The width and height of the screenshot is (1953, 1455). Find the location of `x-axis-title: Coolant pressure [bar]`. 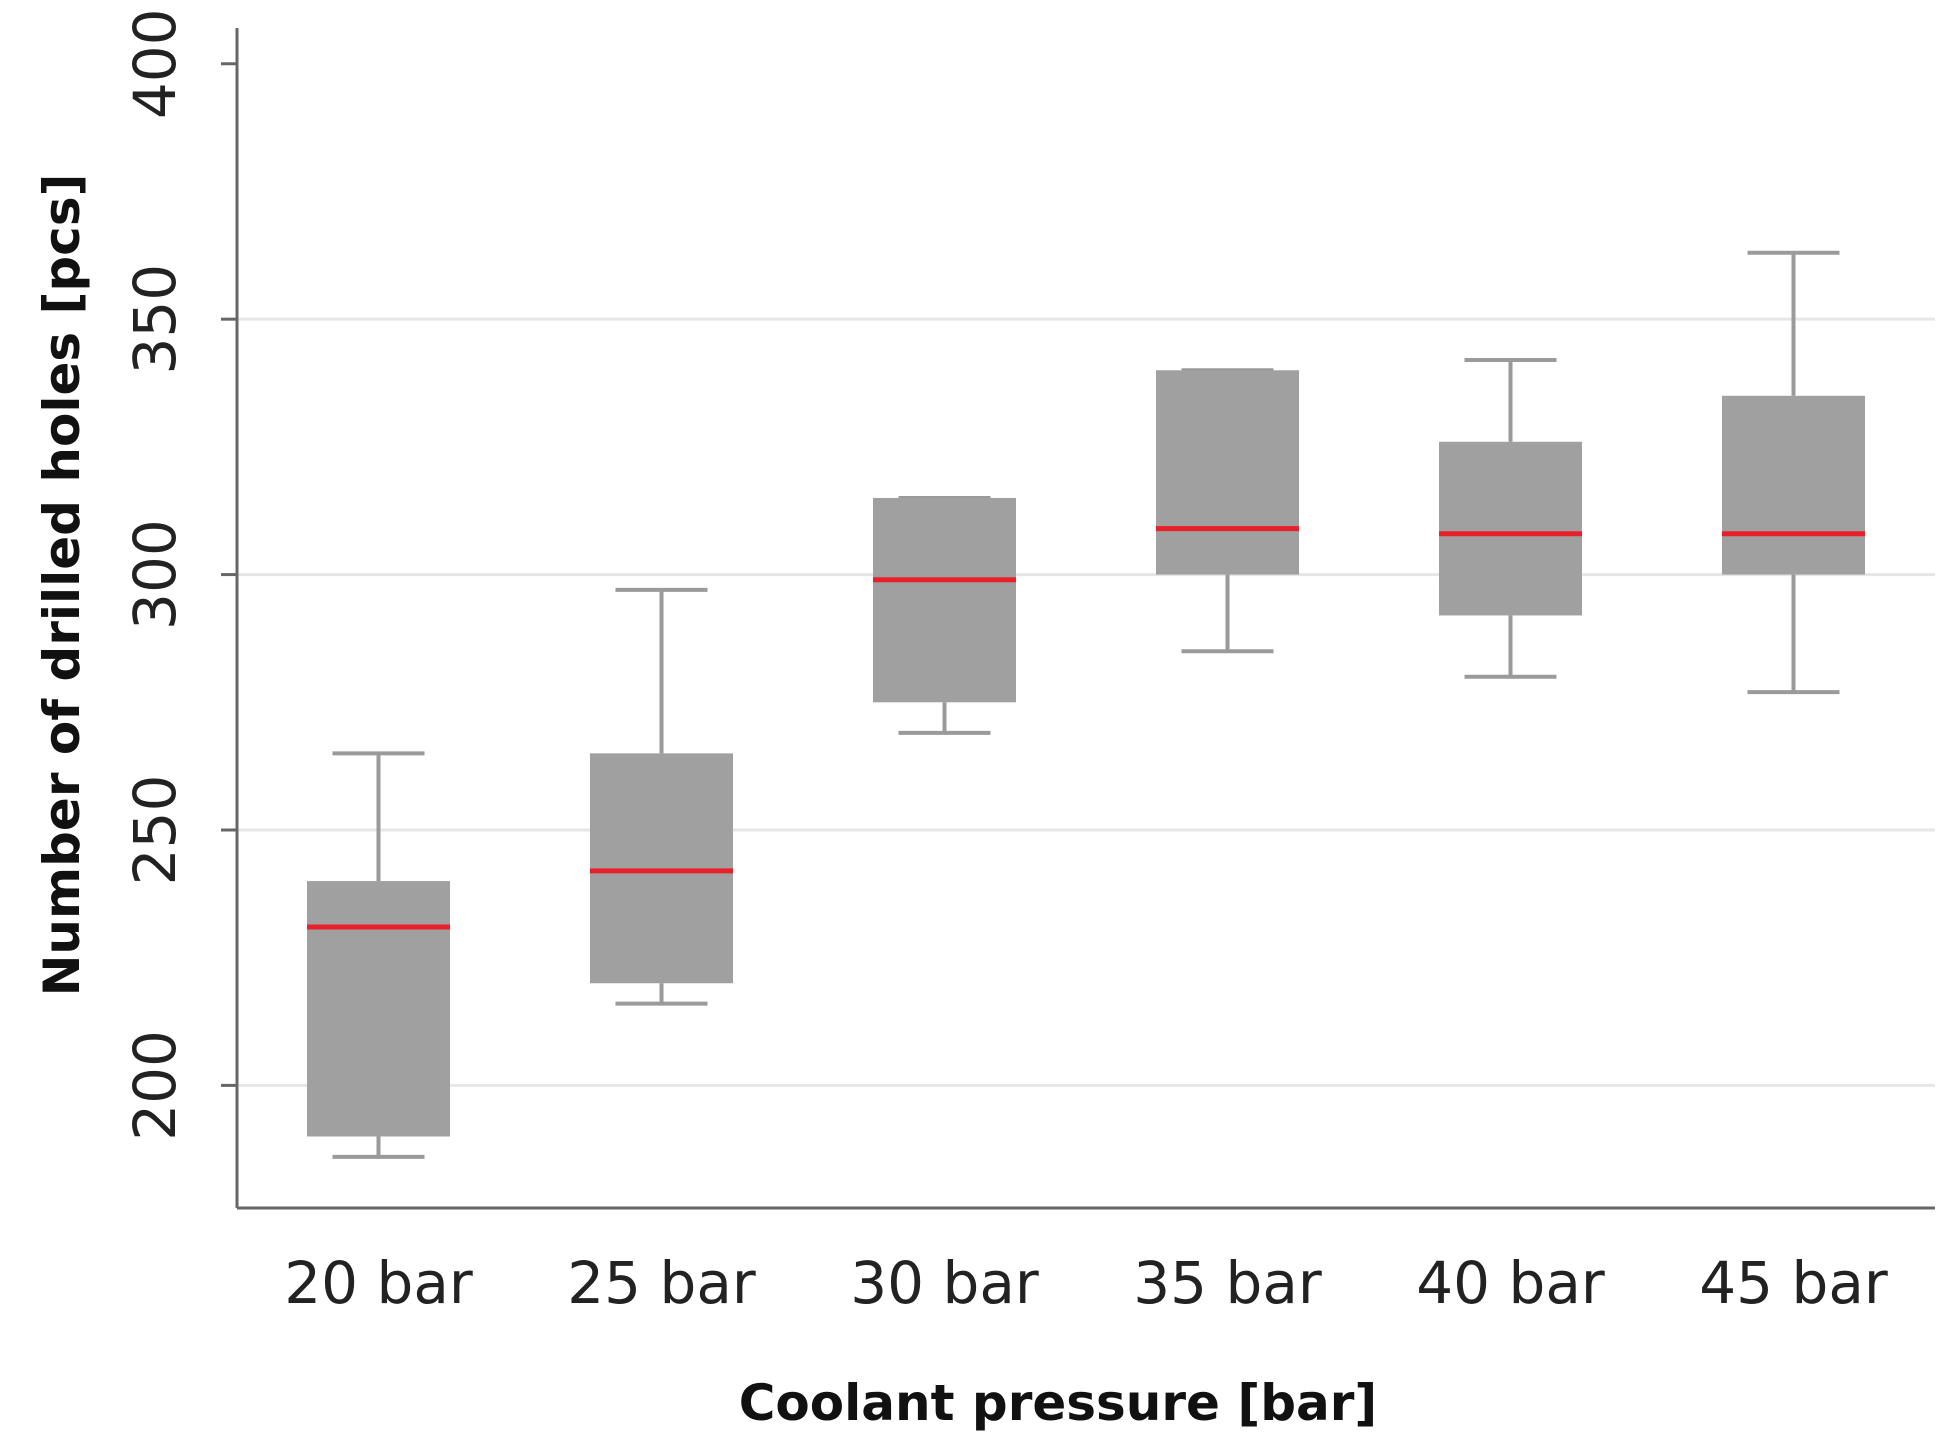

x-axis-title: Coolant pressure [bar] is located at coordinates (1058, 1403).